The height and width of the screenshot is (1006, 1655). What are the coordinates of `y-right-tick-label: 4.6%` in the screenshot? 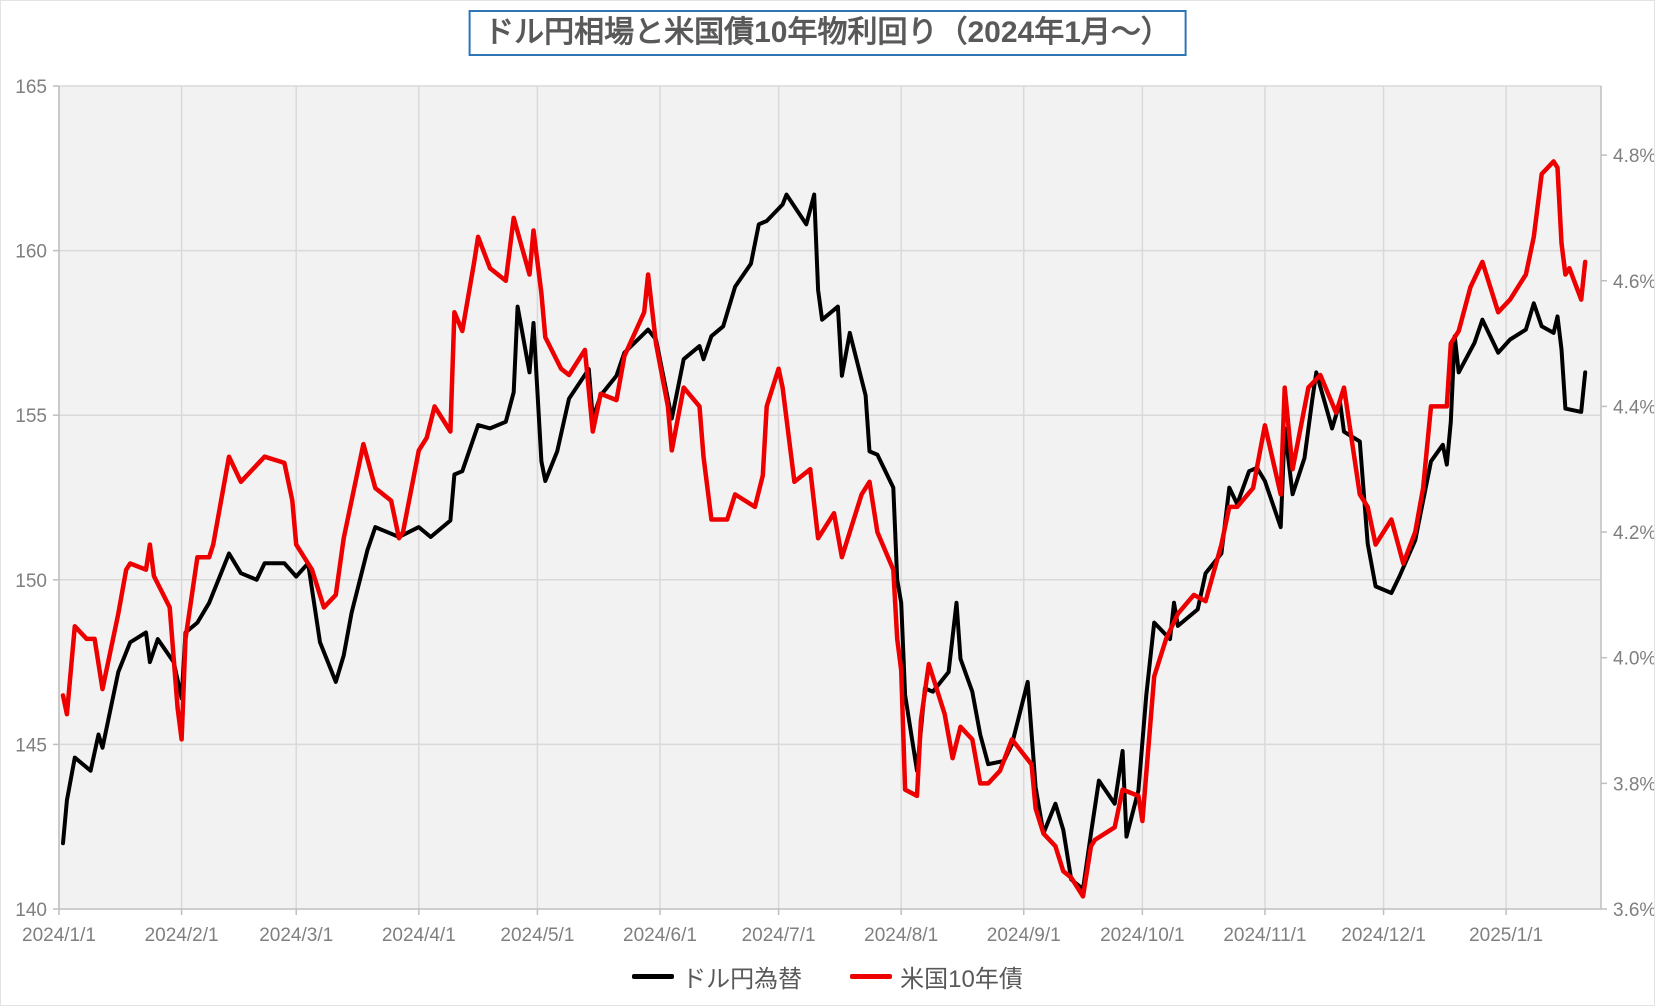 It's located at (1634, 282).